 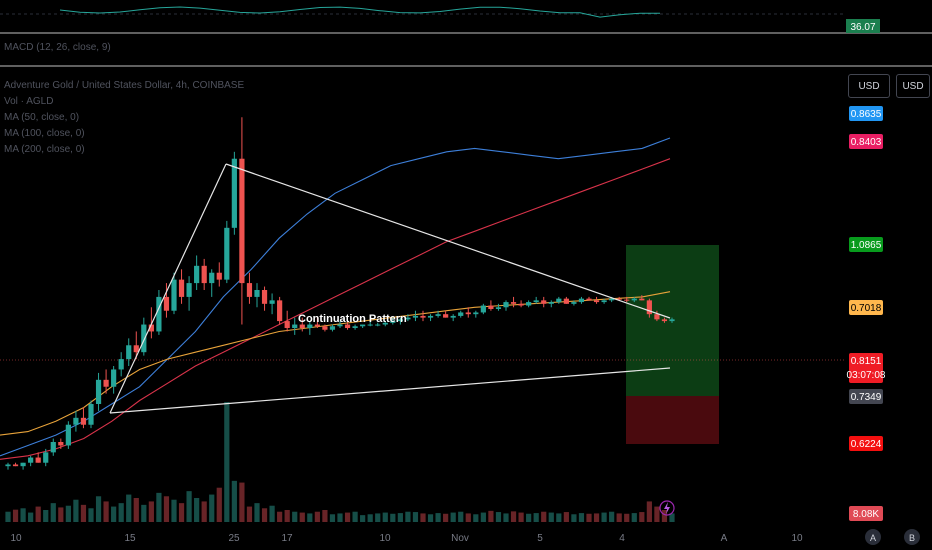 I want to click on pattern-label: Continuation Pattern, so click(x=352, y=319).